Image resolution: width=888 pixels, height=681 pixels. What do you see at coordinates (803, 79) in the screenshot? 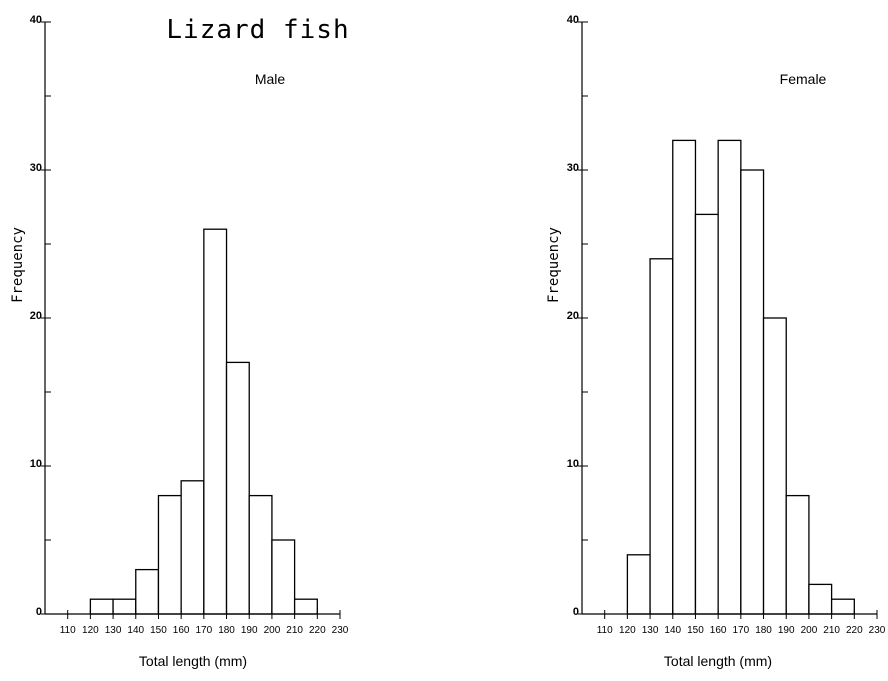
I see `panel-subtitle: Female` at bounding box center [803, 79].